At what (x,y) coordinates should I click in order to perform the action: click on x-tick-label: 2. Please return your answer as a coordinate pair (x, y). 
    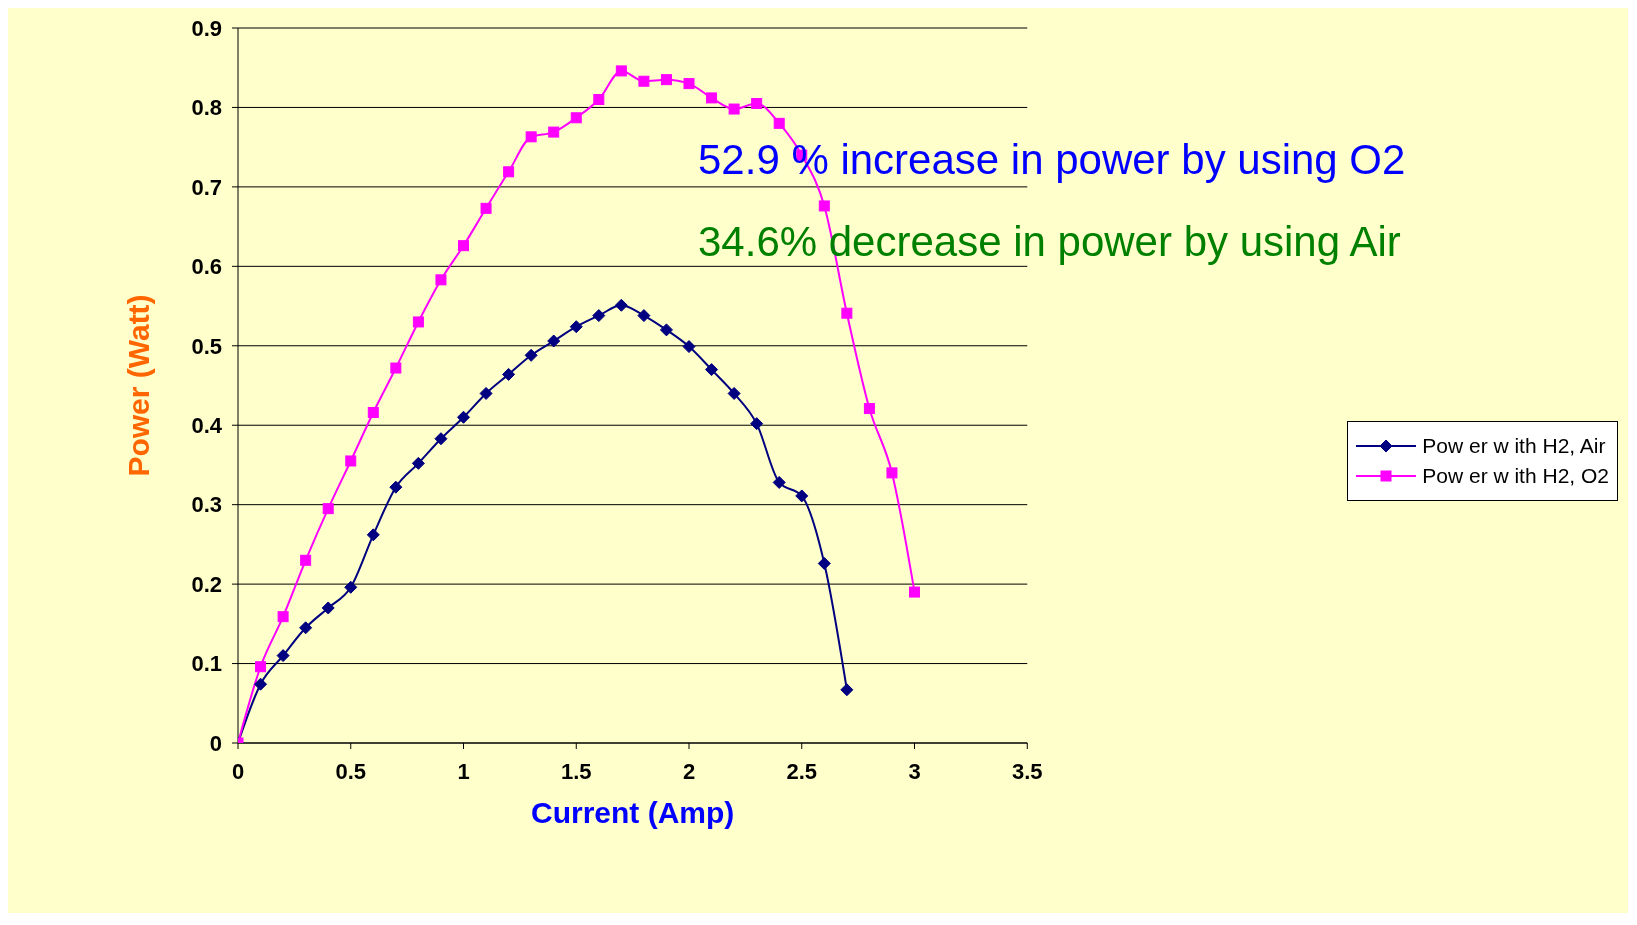
    Looking at the image, I should click on (689, 771).